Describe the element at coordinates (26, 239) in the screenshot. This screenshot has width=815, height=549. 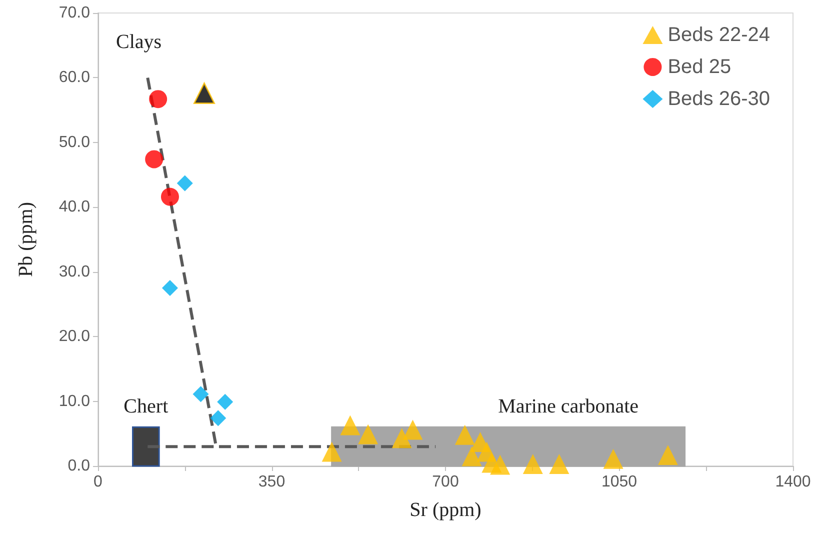
I see `y-axis-title: Pb (ppm)` at that location.